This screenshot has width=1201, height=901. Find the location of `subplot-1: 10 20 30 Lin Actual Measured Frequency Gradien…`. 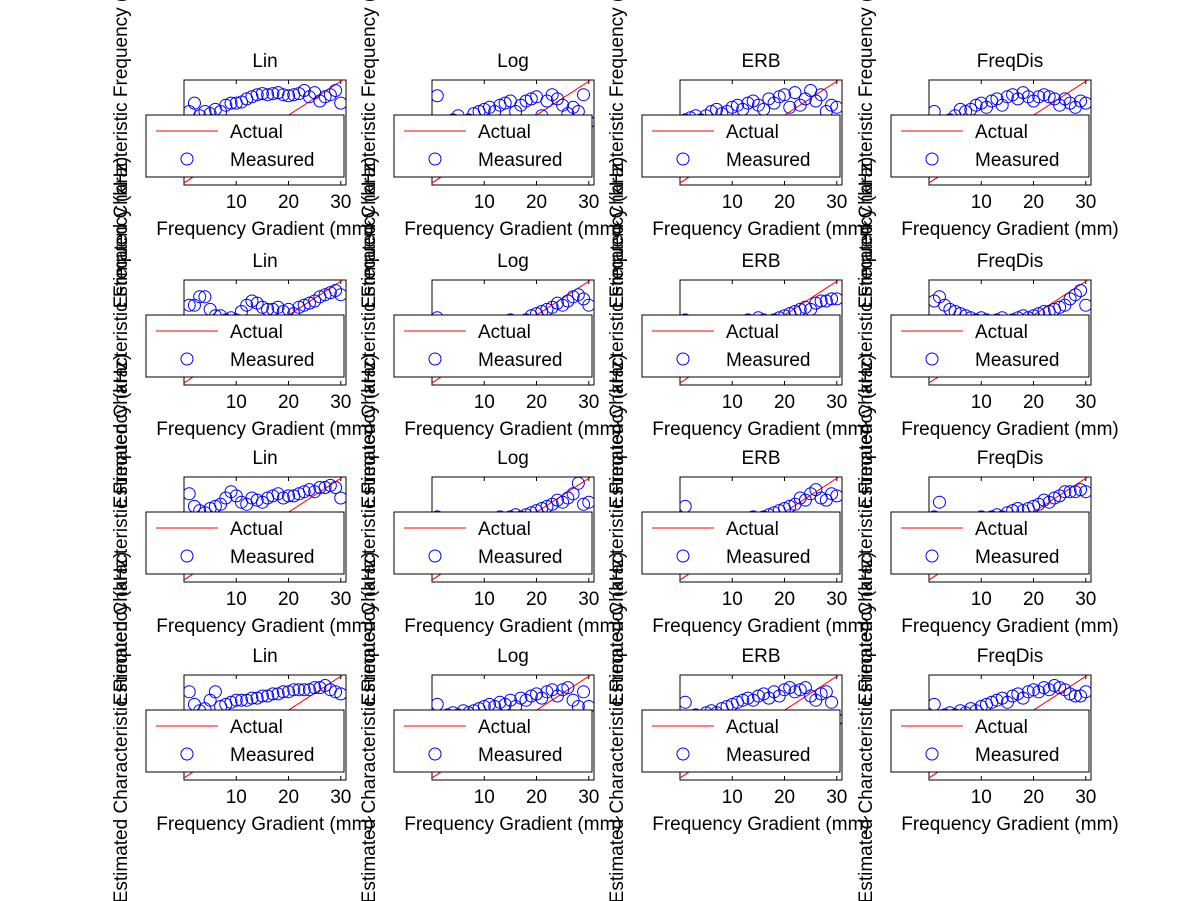

subplot-1: 10 20 30 Lin Actual Measured Frequency Gradien… is located at coordinates (242, 154).